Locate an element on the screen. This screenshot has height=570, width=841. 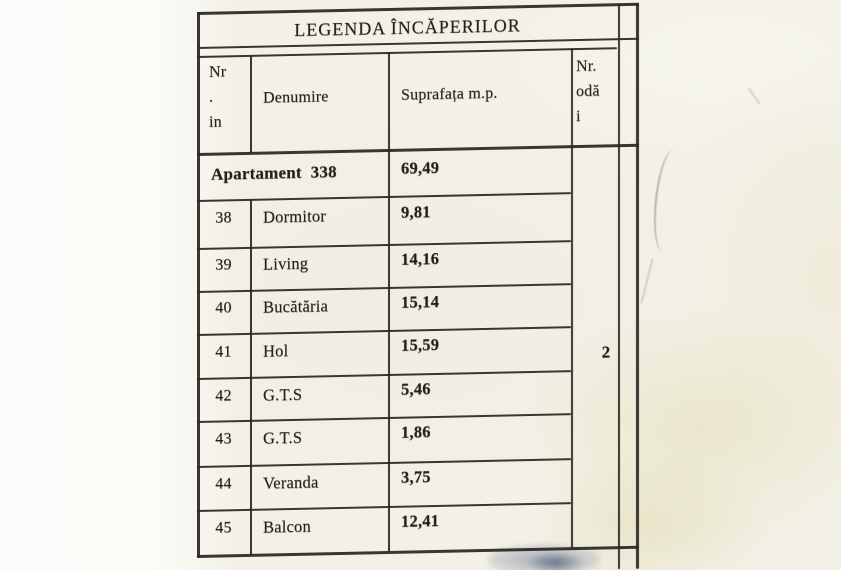
room-area: 5,46 is located at coordinates (416, 389).